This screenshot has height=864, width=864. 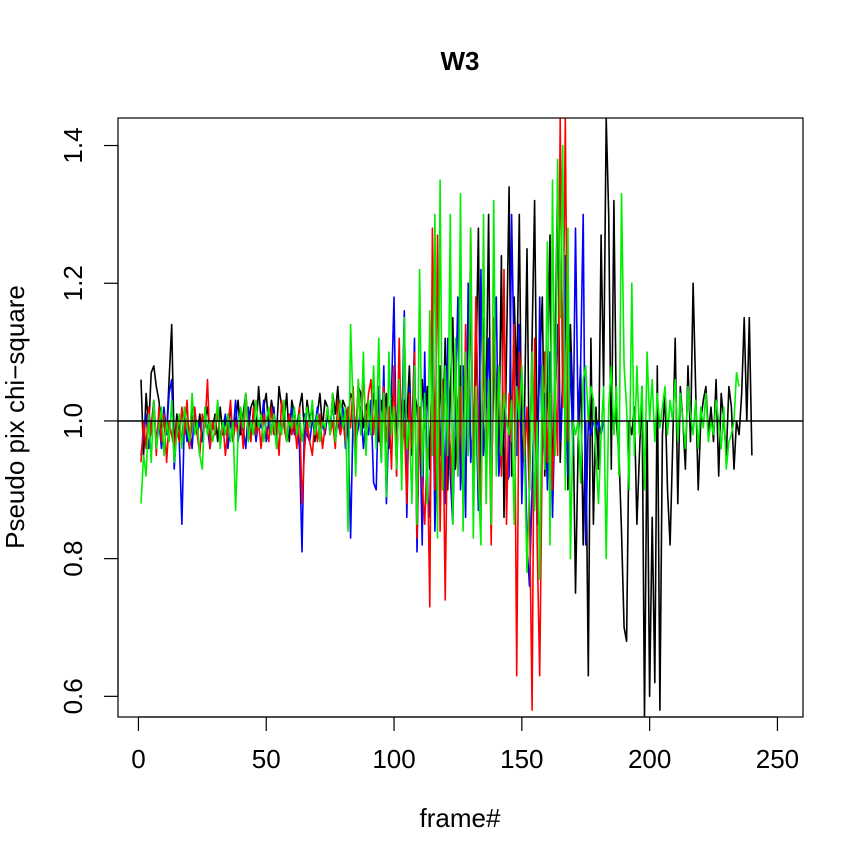 I want to click on y-tick-label: 1.2, so click(x=73, y=283).